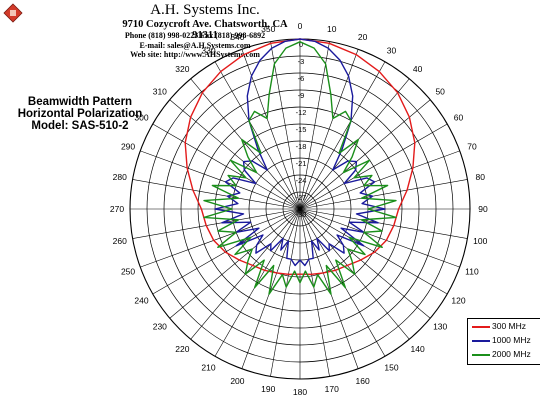 This screenshot has width=540, height=401. I want to click on angle-tick-label: 50, so click(440, 91).